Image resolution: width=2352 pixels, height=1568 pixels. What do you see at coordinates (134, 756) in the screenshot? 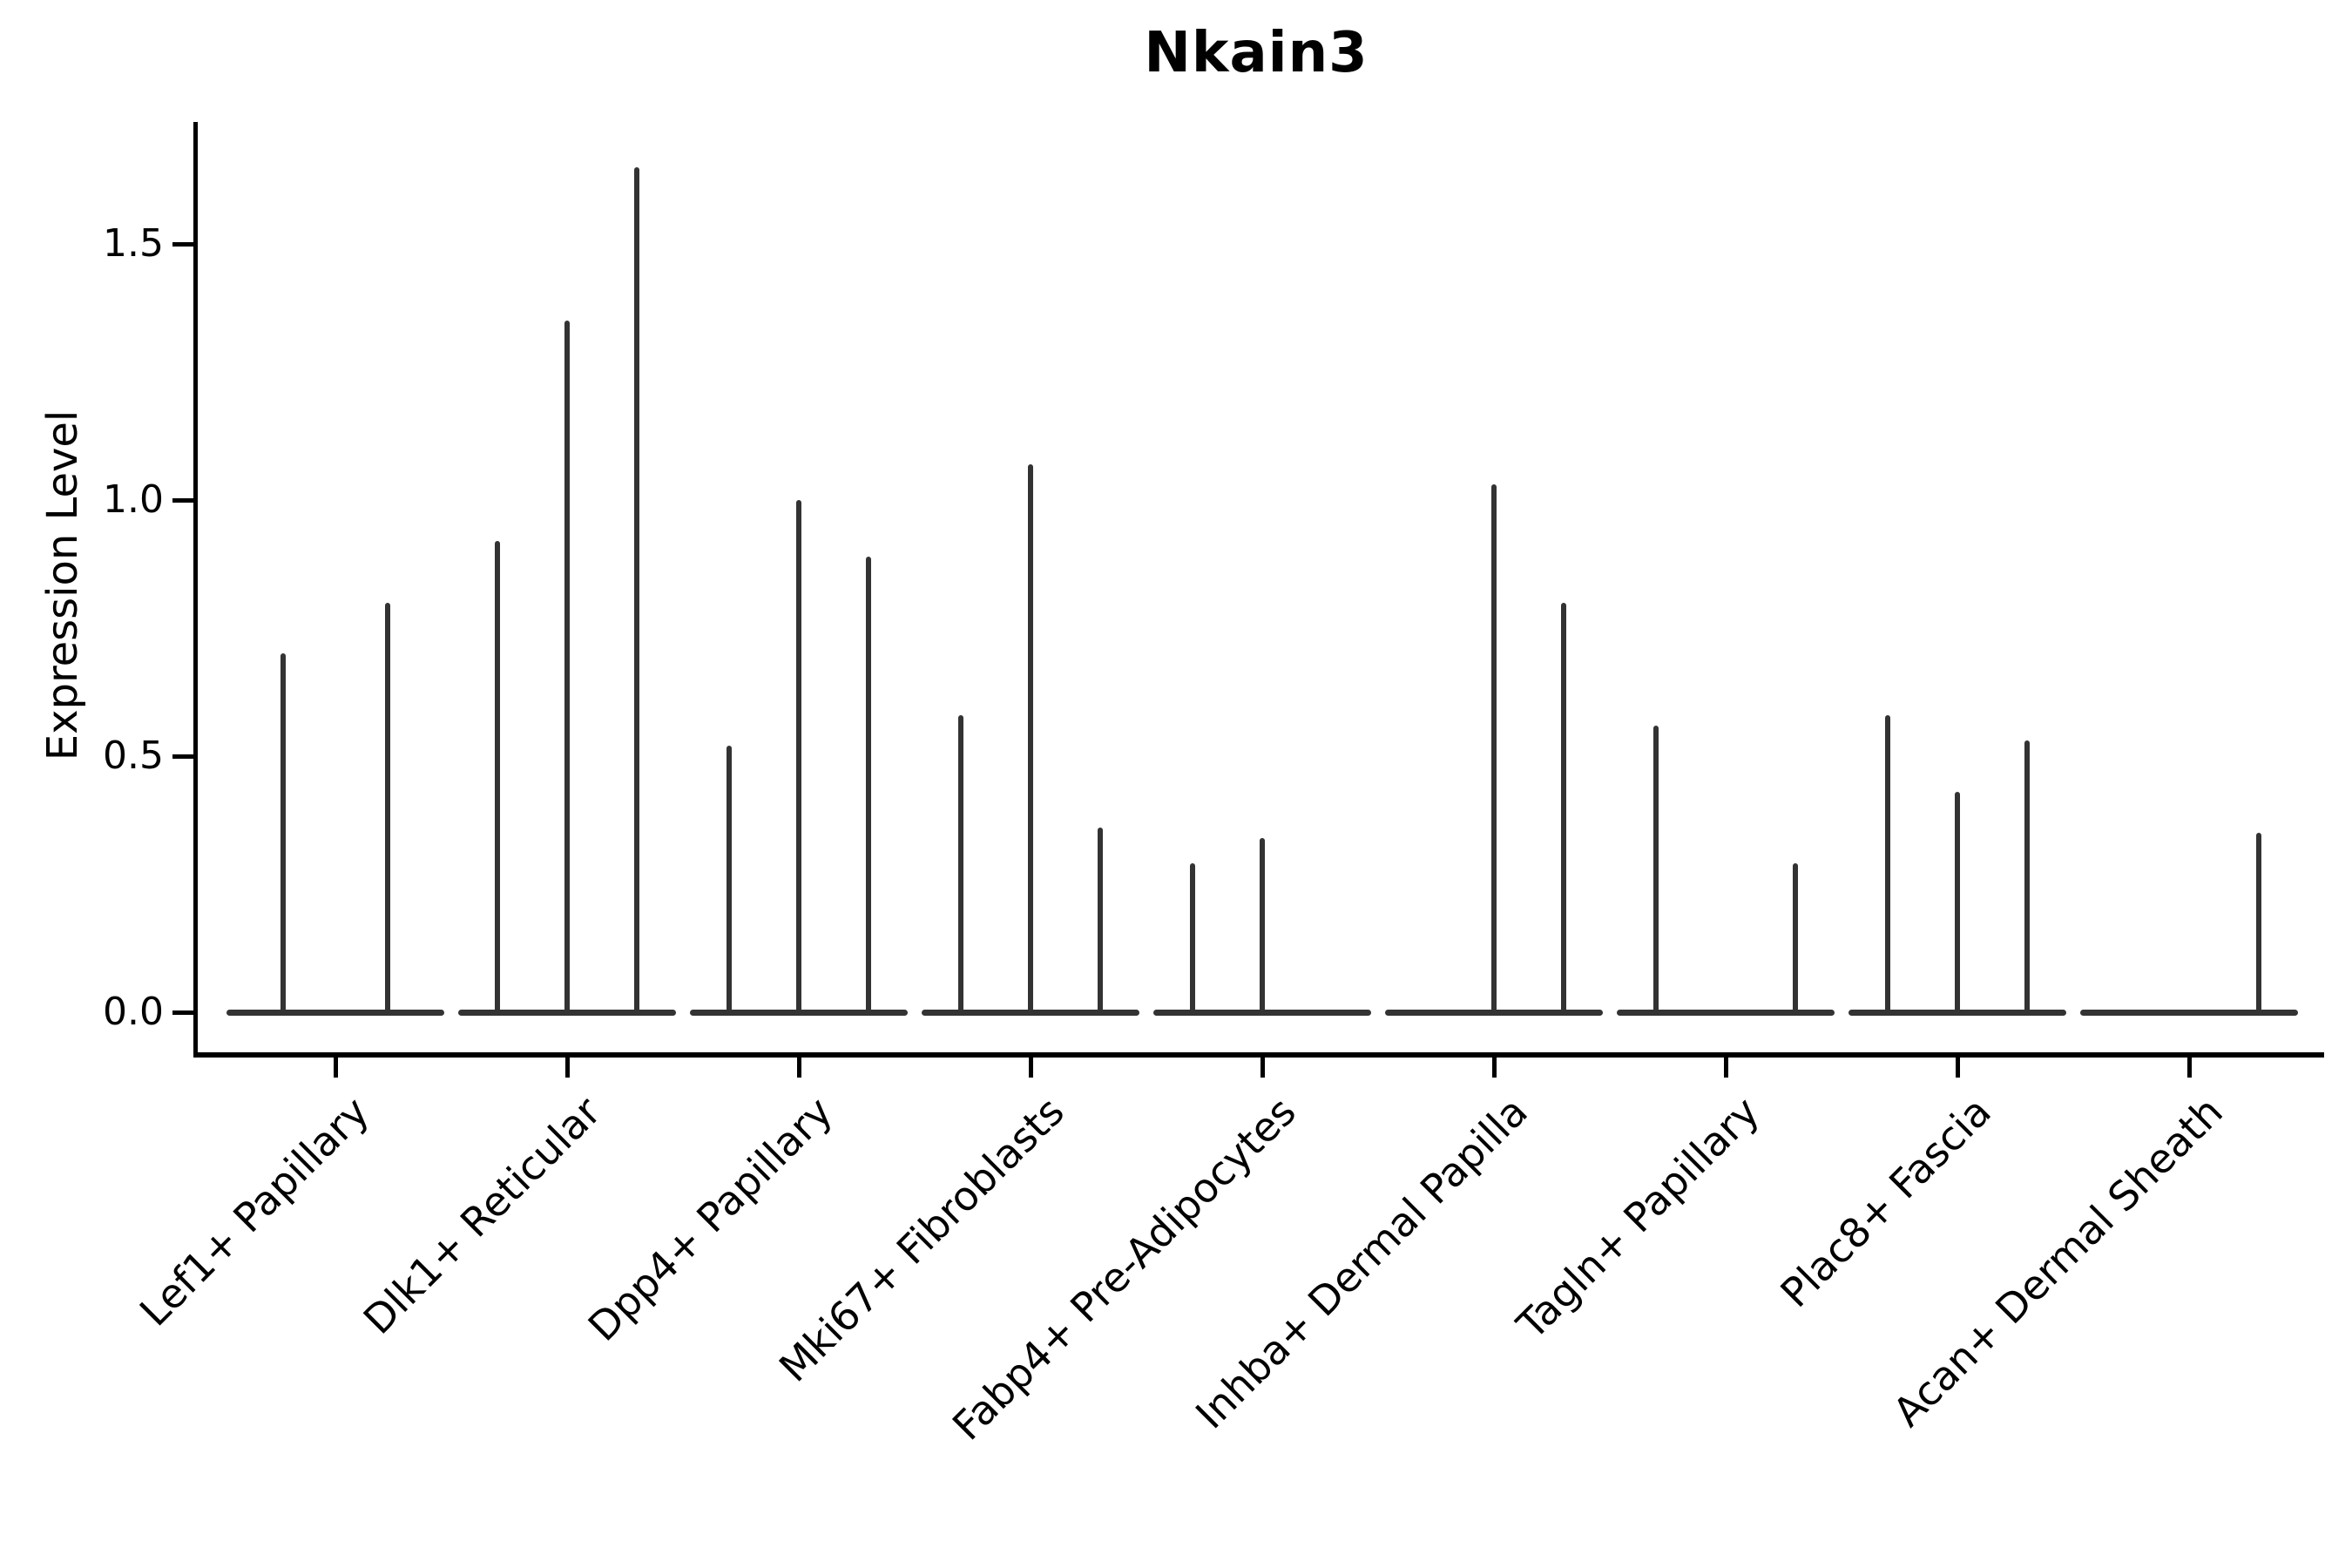
I see `y-tick-label: 0.5` at bounding box center [134, 756].